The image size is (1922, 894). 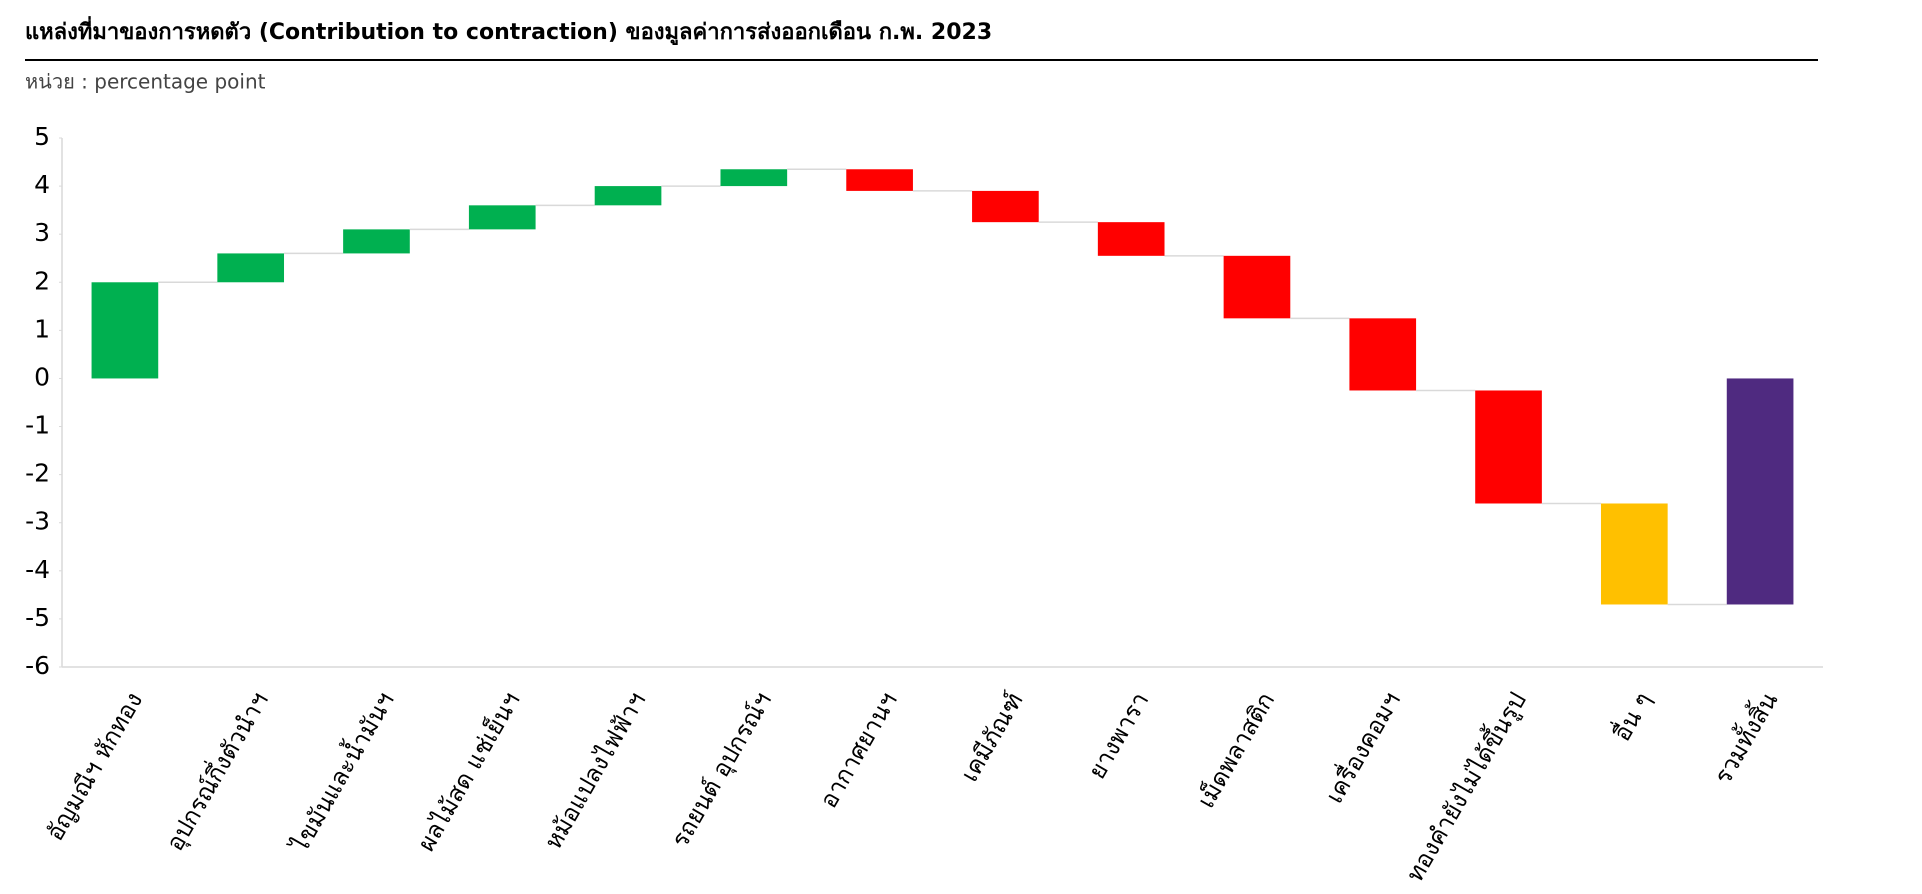 I want to click on x-tick-label: ทองคำยังไม่ได้ขึ้นรูป, so click(x=1464, y=787).